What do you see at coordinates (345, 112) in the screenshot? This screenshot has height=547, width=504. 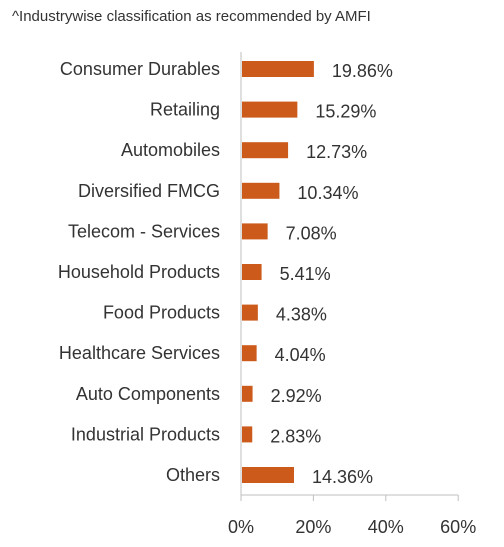 I see `value-label: 15.29%` at bounding box center [345, 112].